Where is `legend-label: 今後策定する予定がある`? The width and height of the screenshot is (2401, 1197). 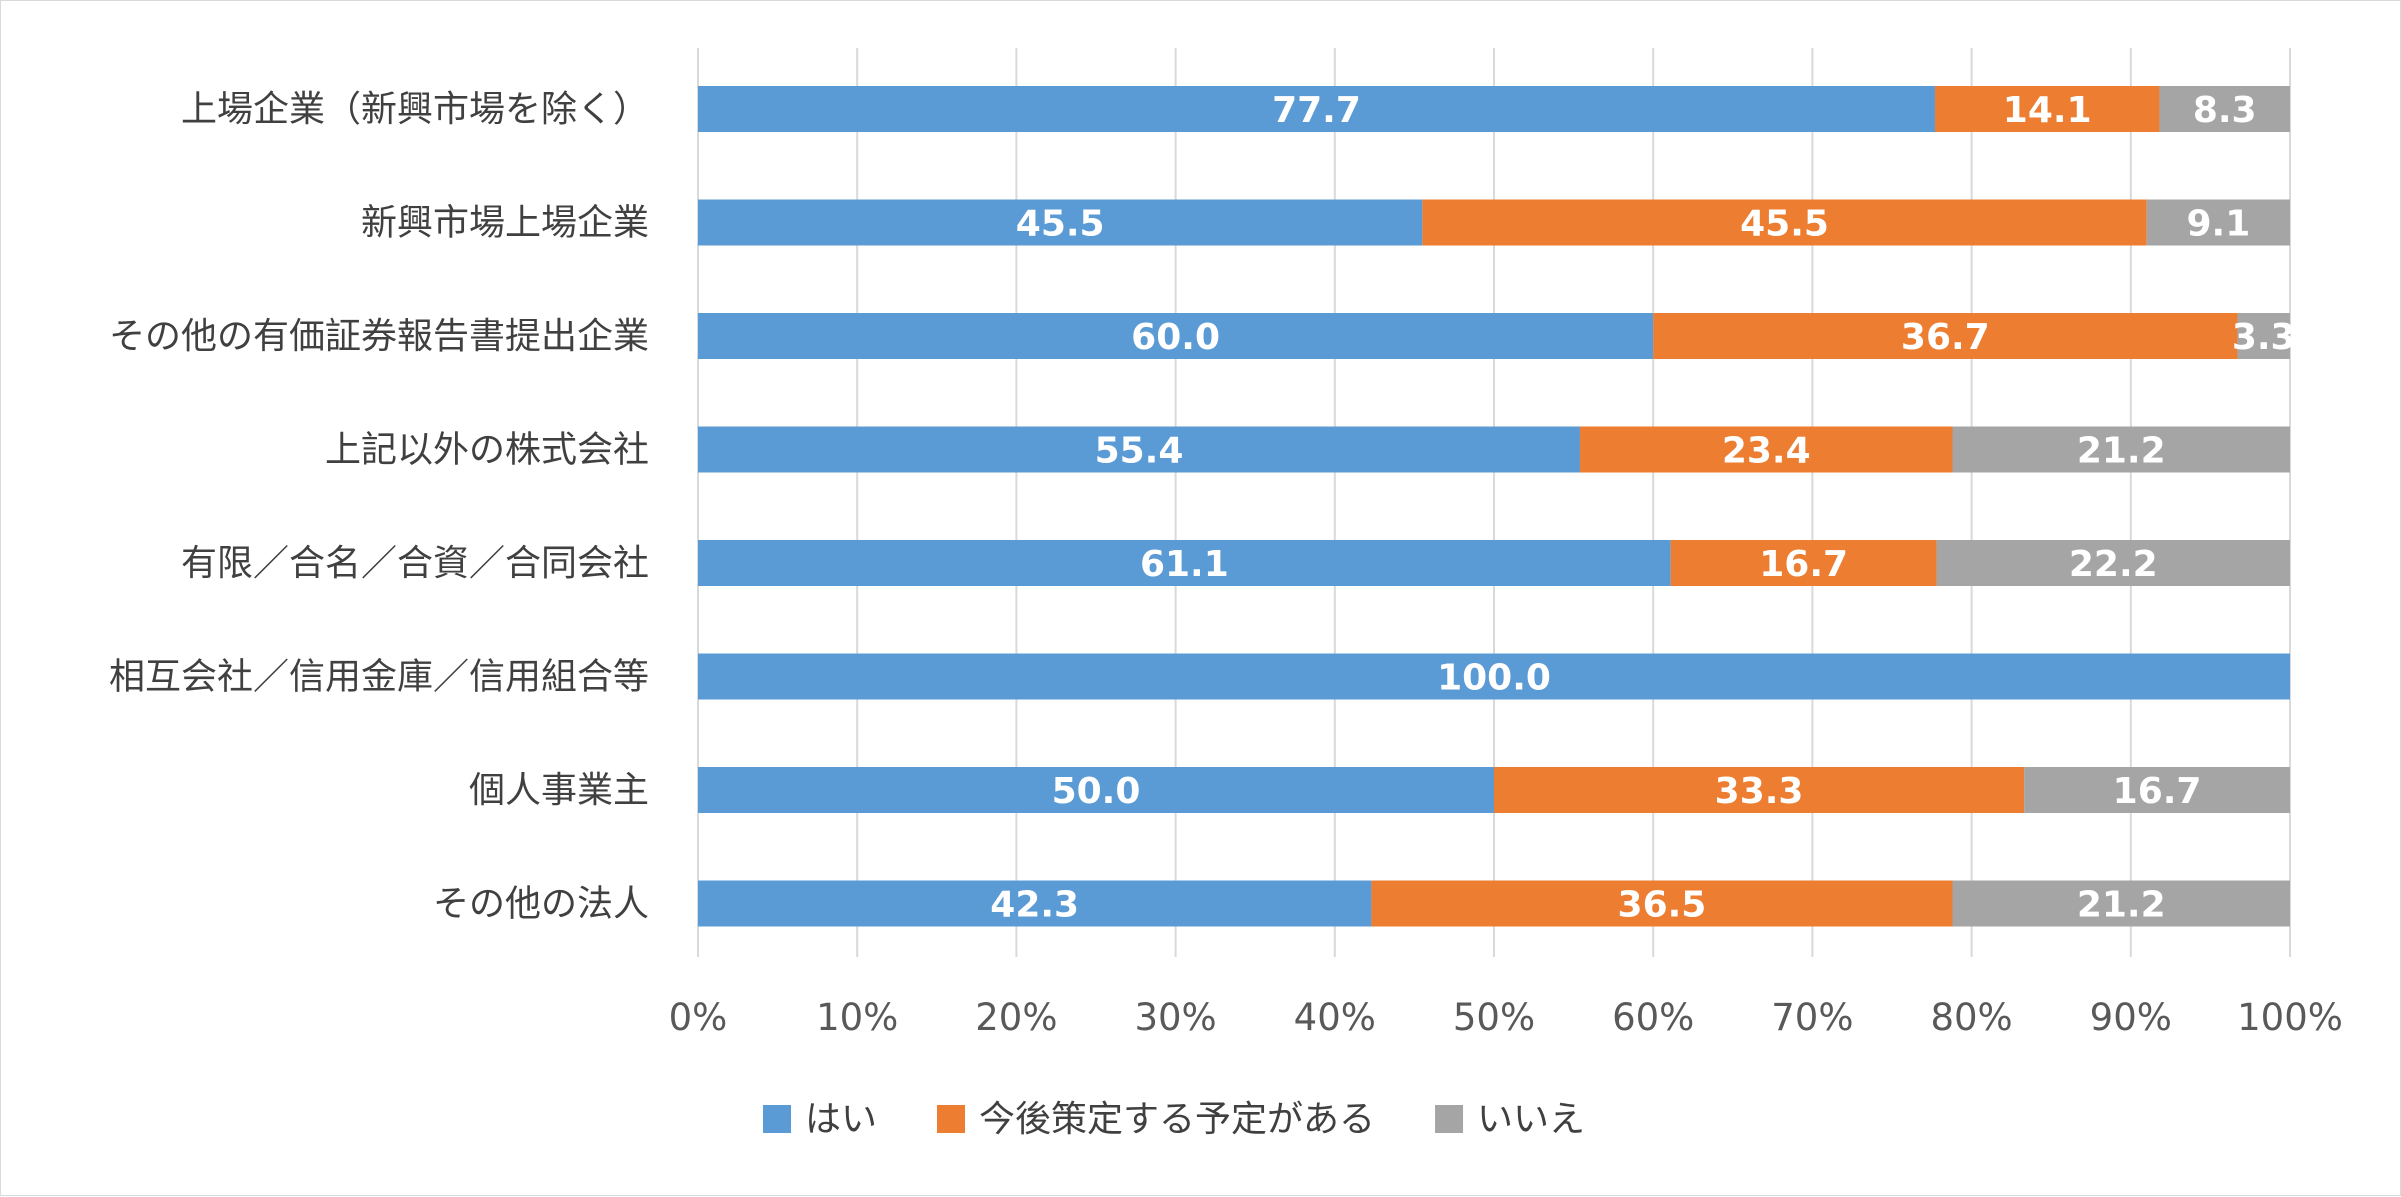 legend-label: 今後策定する予定がある is located at coordinates (1177, 1119).